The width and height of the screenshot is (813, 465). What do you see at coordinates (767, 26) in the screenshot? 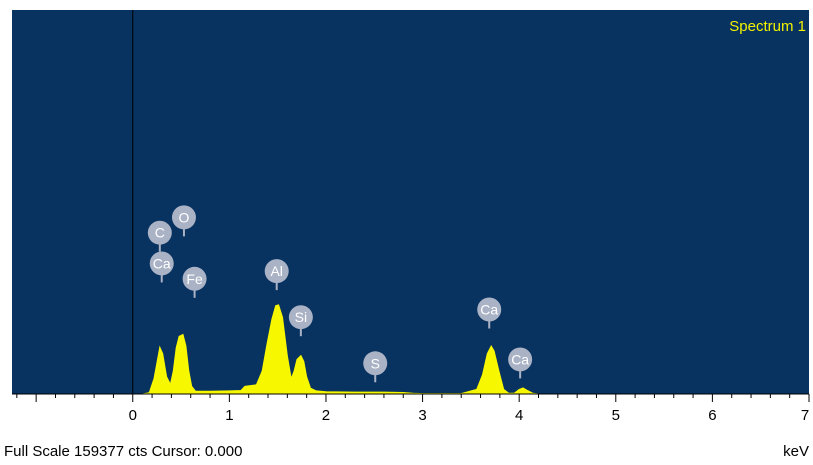
I see `spectrum-title: Spectrum 1` at bounding box center [767, 26].